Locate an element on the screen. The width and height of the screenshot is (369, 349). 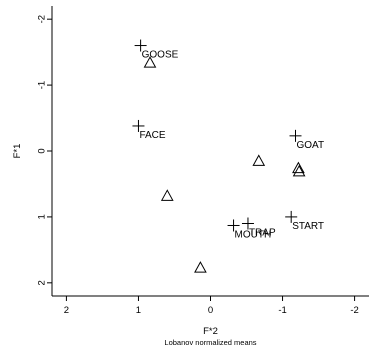
x-tick-label: 2 is located at coordinates (66, 310).